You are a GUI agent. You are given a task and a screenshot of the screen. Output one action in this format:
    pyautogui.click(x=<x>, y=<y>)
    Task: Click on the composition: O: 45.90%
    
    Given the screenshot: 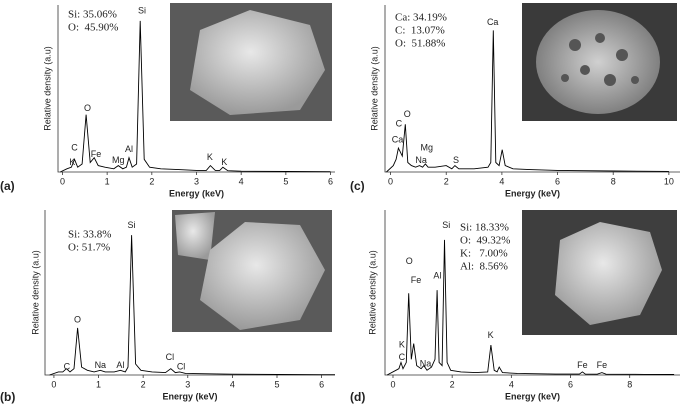 What is the action you would take?
    pyautogui.click(x=93, y=28)
    